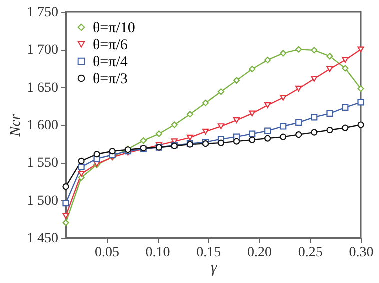 The height and width of the screenshot is (283, 379). What do you see at coordinates (260, 253) in the screenshot?
I see `x-tick-label: 0.20` at bounding box center [260, 253].